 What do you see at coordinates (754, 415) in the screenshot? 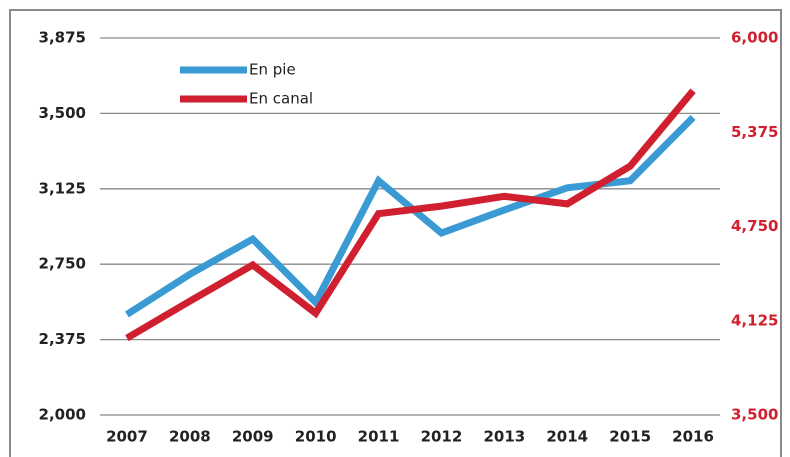
I see `y2-tick-label: 3,500` at bounding box center [754, 415].